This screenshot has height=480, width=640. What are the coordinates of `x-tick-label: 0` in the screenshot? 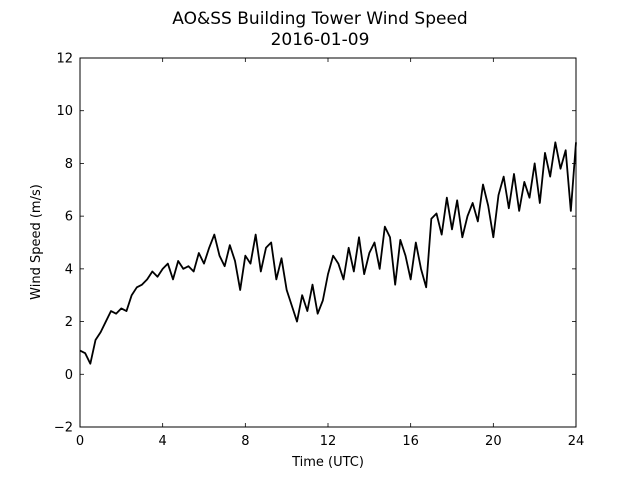 It's located at (80, 441).